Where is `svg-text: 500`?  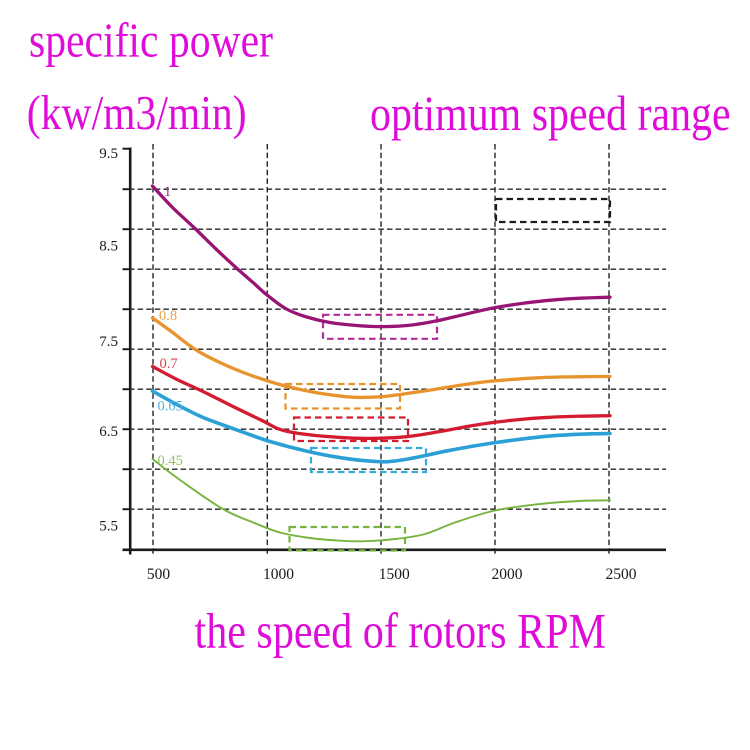
svg-text: 500 is located at coordinates (159, 574).